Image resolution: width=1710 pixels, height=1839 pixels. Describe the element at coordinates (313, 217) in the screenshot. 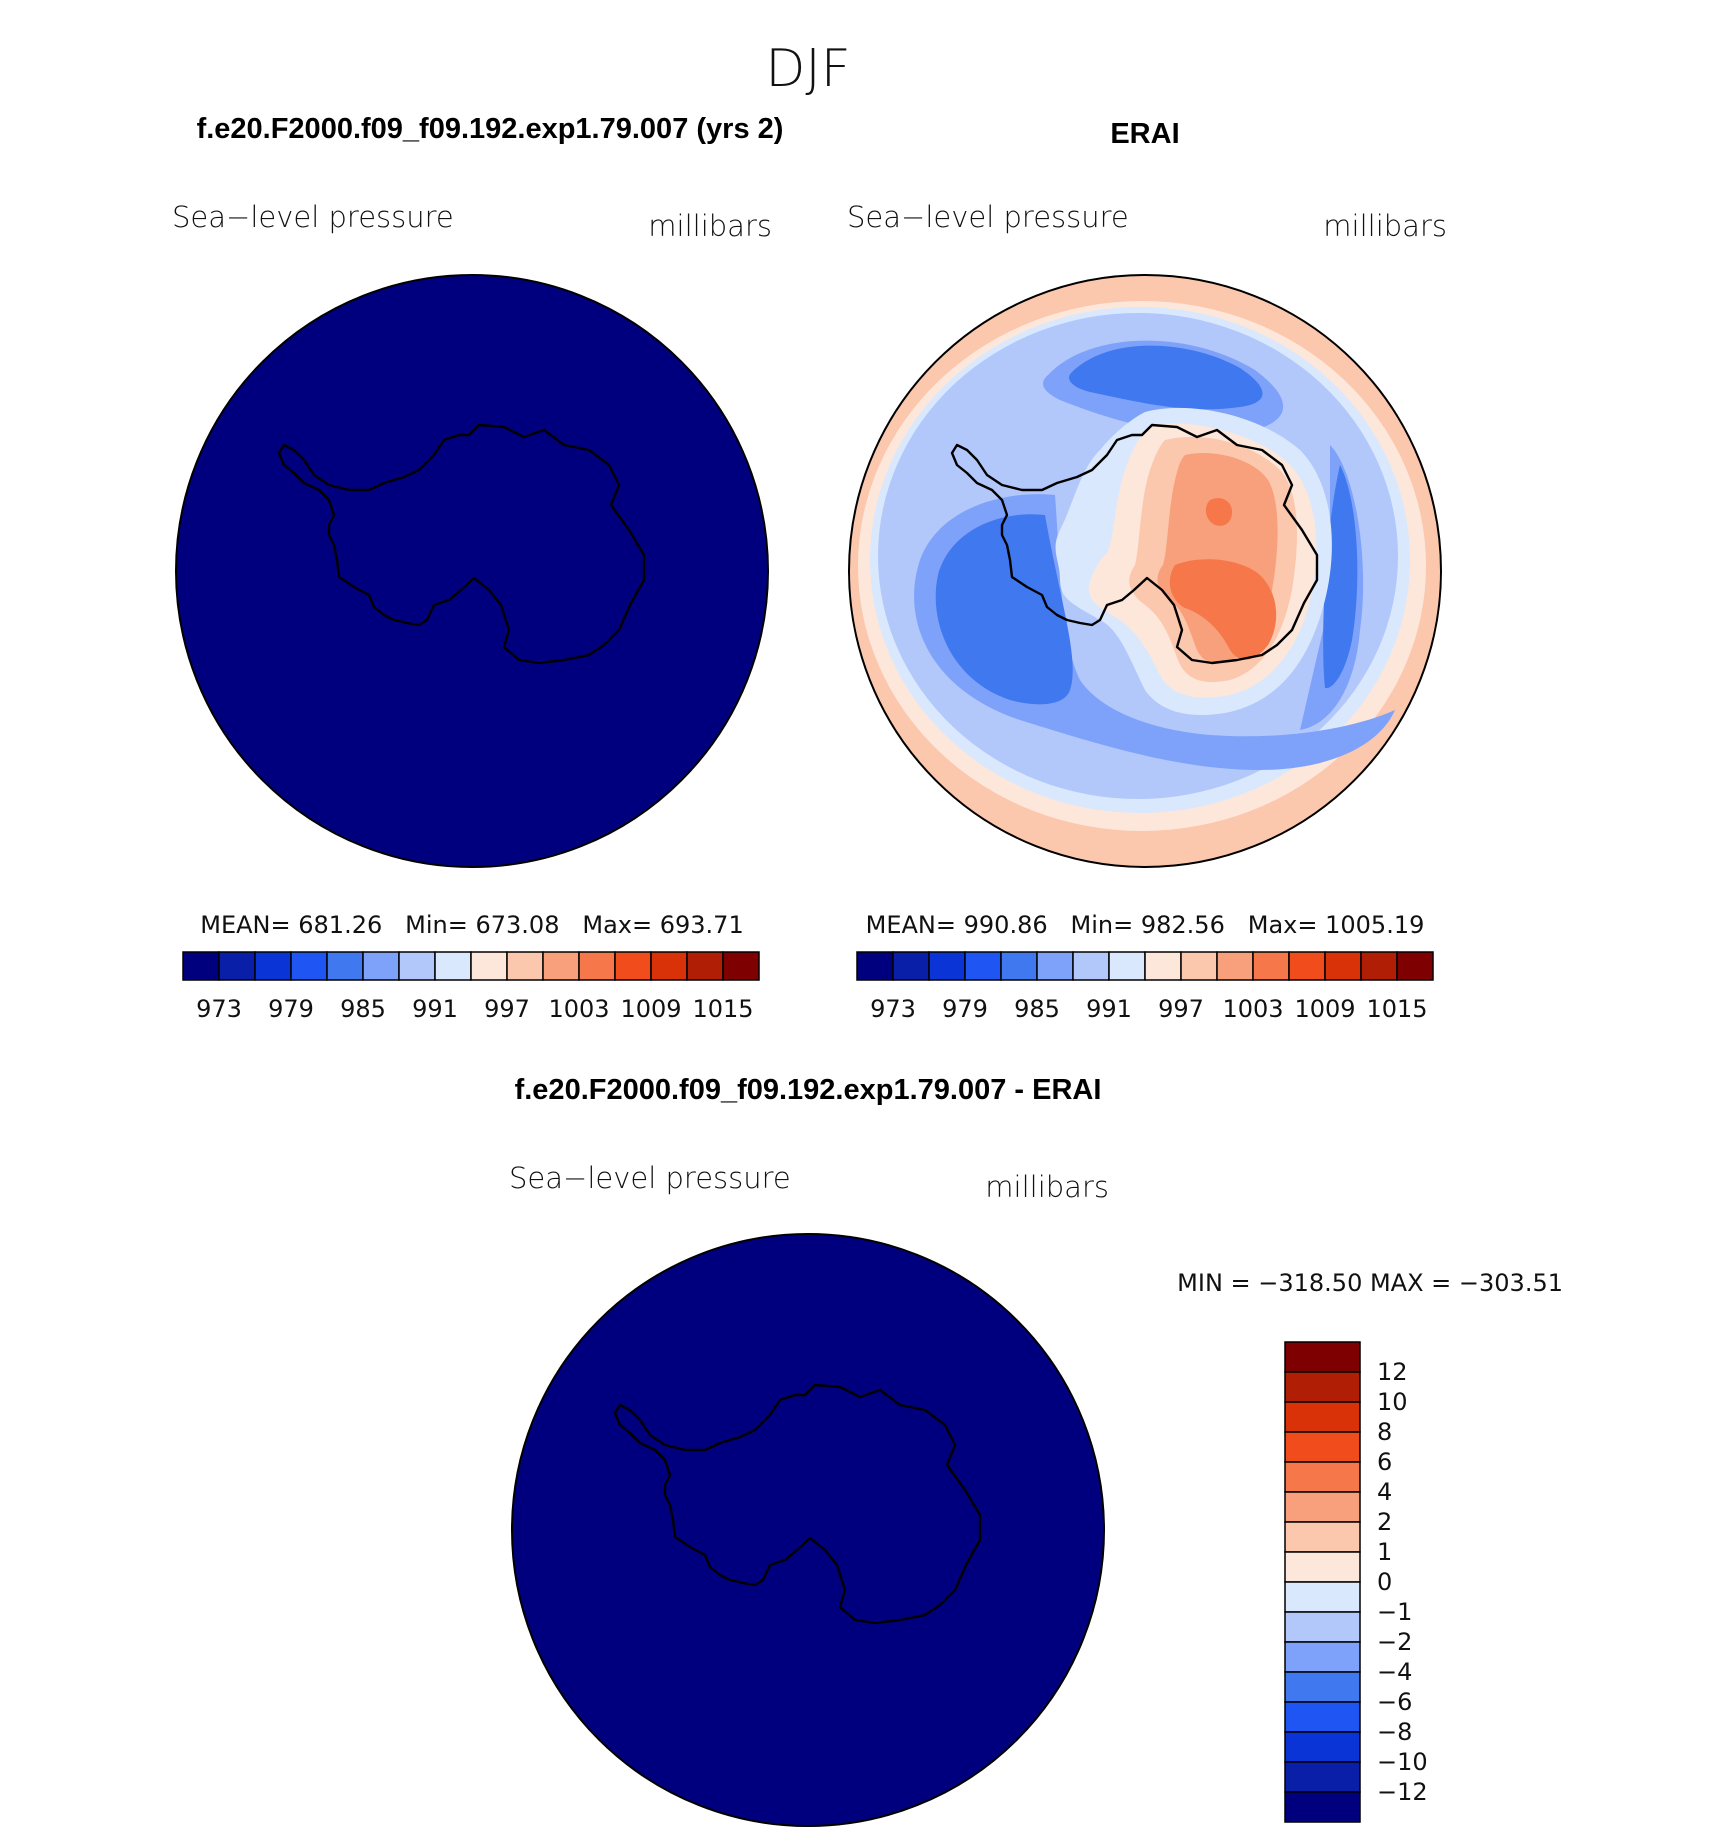

I see `variable-label-model: Sea−level pressure` at that location.